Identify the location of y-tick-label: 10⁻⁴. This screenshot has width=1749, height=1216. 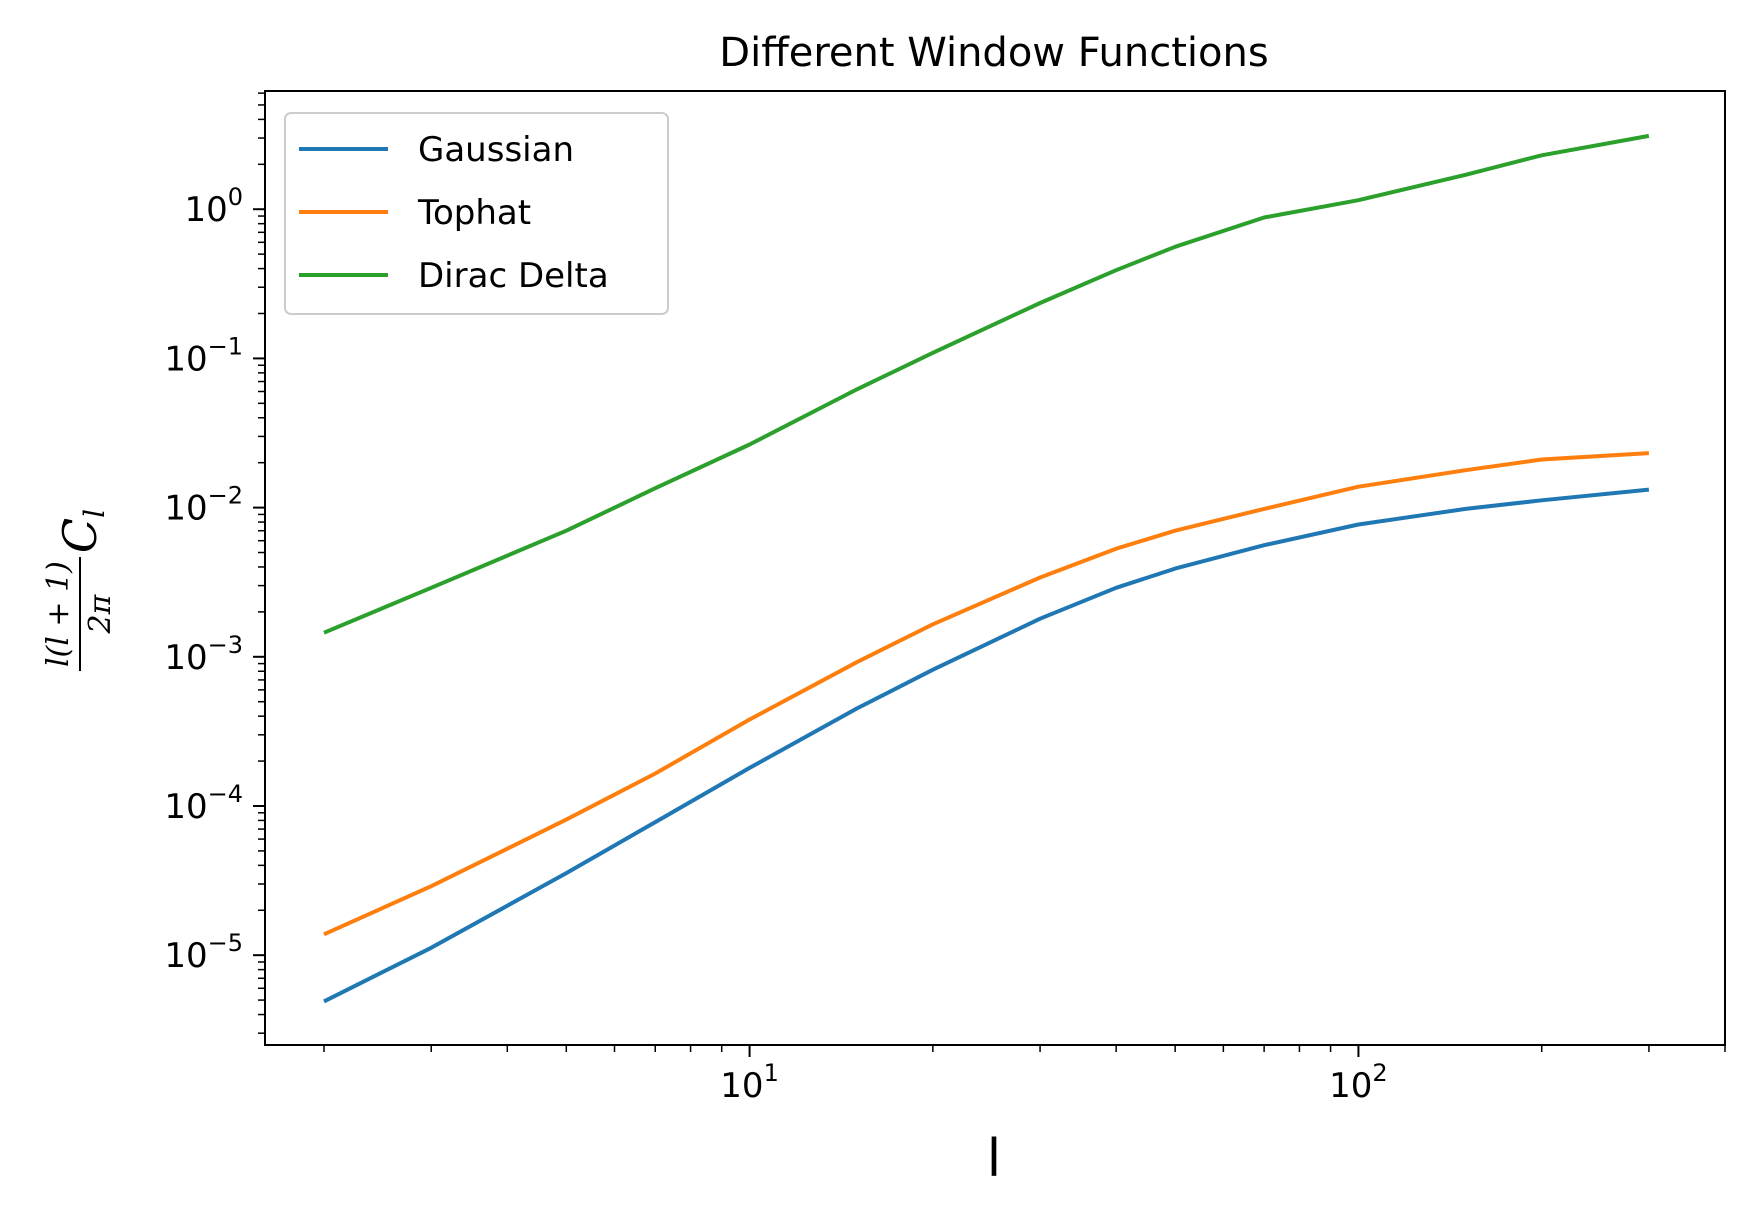
(203, 803).